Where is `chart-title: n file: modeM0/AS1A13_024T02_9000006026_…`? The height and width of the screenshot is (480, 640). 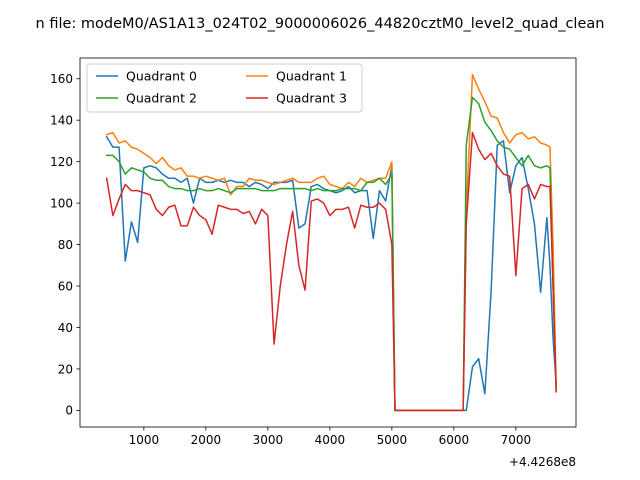
chart-title: n file: modeM0/AS1A13_024T02_9000006026_… is located at coordinates (320, 24).